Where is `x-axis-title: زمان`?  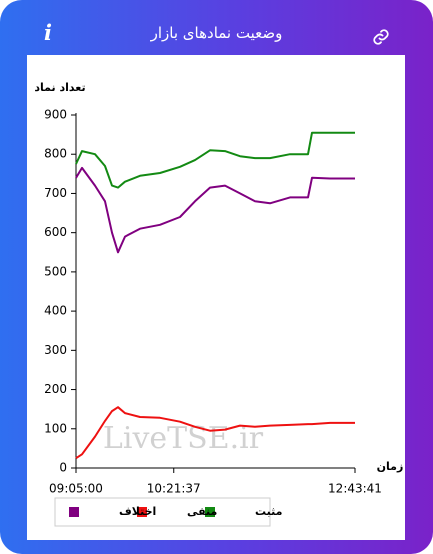
x-axis-title: زمان is located at coordinates (390, 466).